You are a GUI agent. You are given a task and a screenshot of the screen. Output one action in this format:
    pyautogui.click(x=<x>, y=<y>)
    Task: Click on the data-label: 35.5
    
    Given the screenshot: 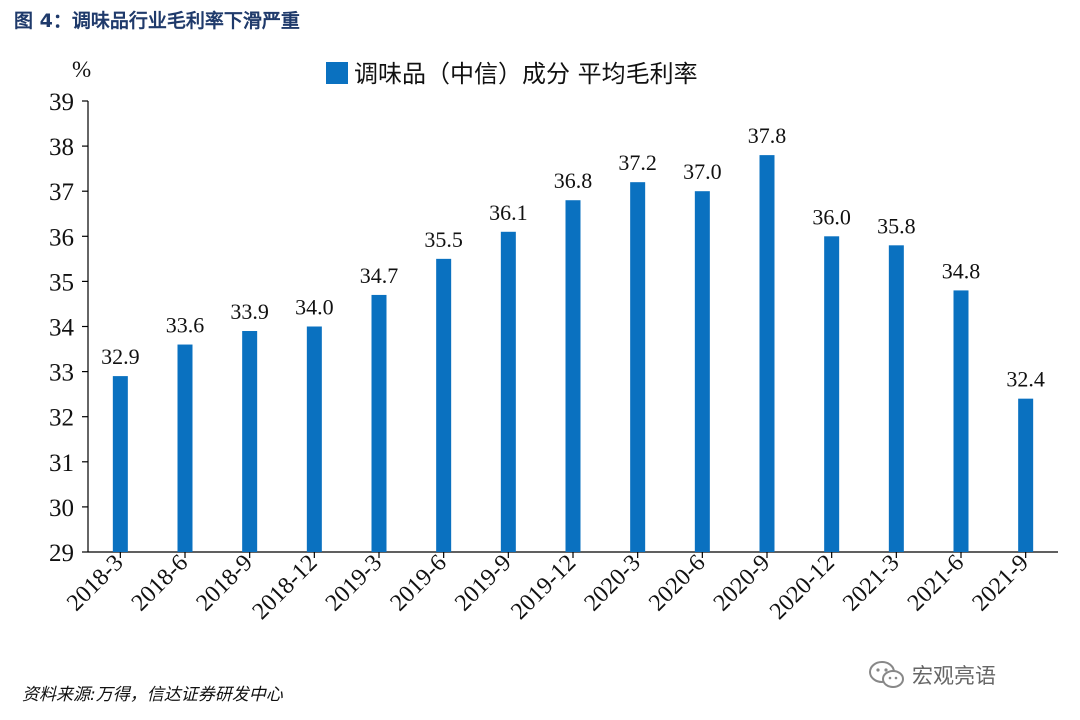 What is the action you would take?
    pyautogui.click(x=443, y=239)
    